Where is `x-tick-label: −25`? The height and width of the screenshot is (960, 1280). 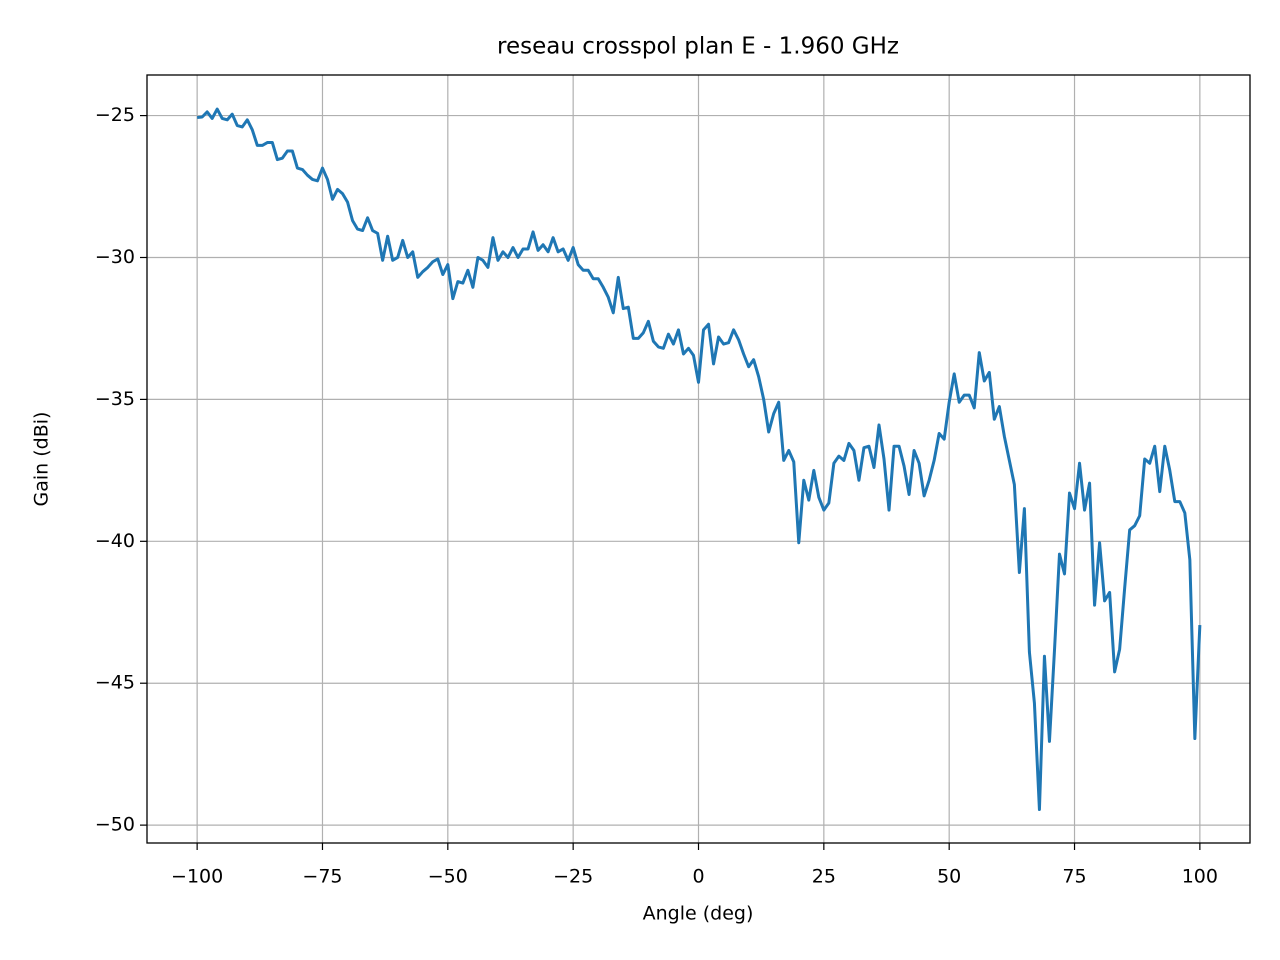
x-tick-label: −25 is located at coordinates (573, 877).